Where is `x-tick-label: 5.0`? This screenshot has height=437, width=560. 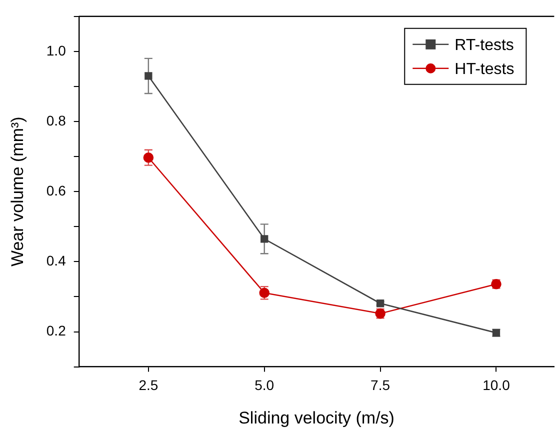
x-tick-label: 5.0 is located at coordinates (264, 385).